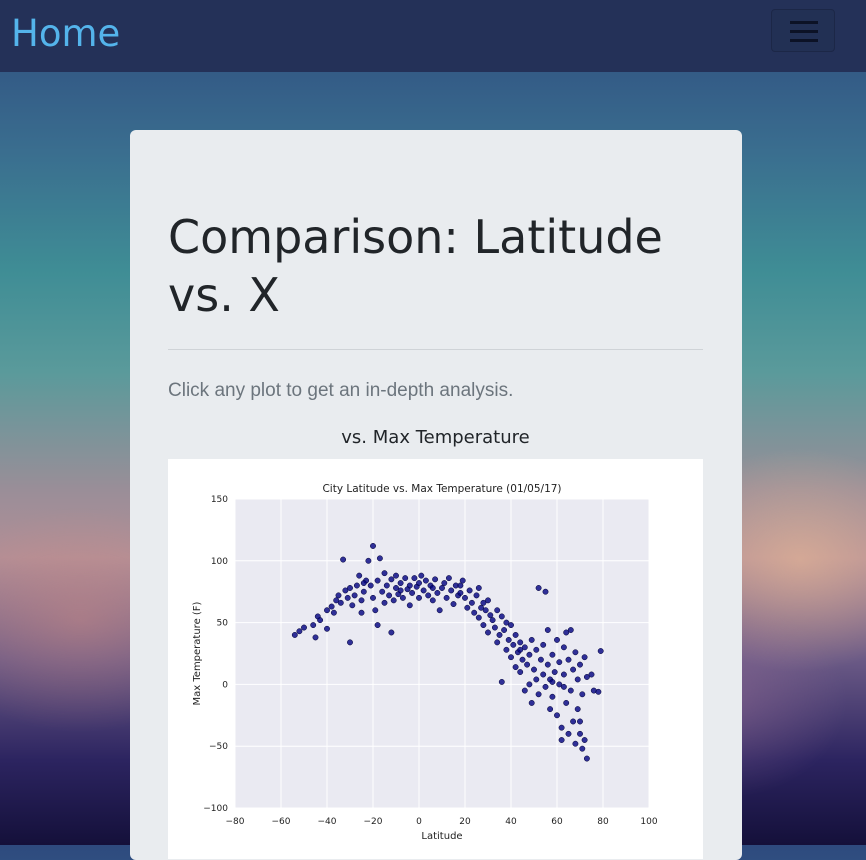  I want to click on x-tick-label: 40, so click(511, 822).